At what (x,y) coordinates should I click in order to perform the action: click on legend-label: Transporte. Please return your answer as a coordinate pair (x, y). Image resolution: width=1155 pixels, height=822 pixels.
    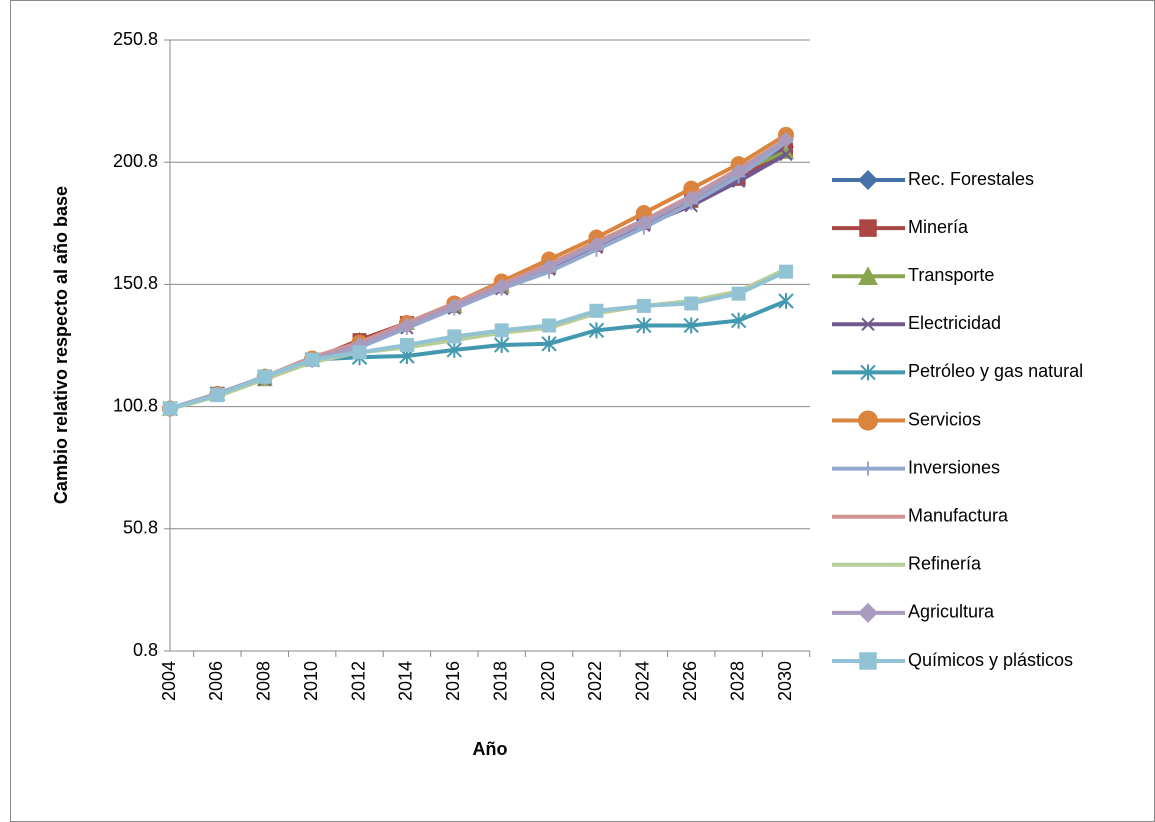
    Looking at the image, I should click on (951, 275).